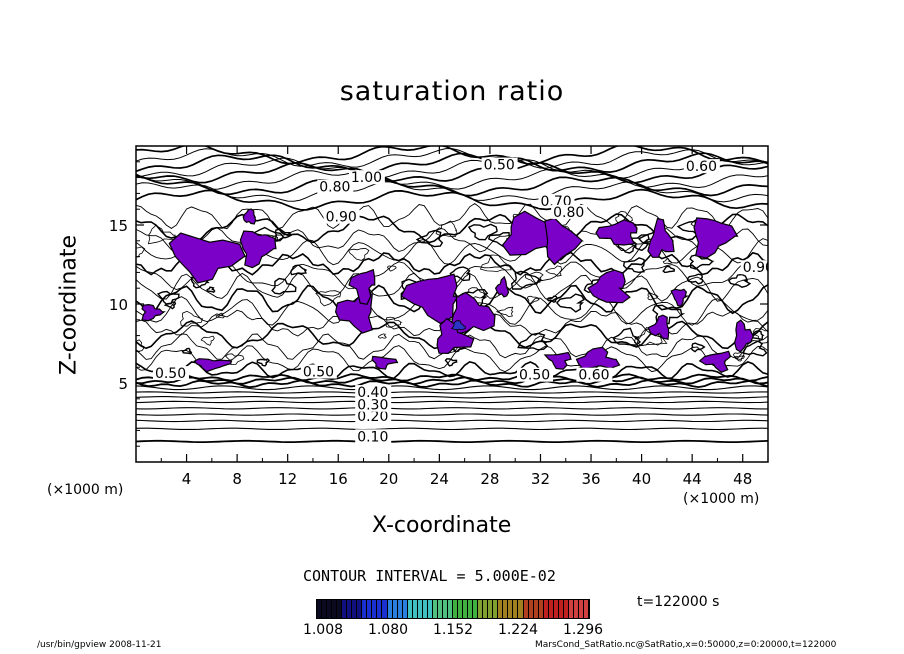 This screenshot has height=654, width=904. I want to click on contour-label: 0.10, so click(372, 437).